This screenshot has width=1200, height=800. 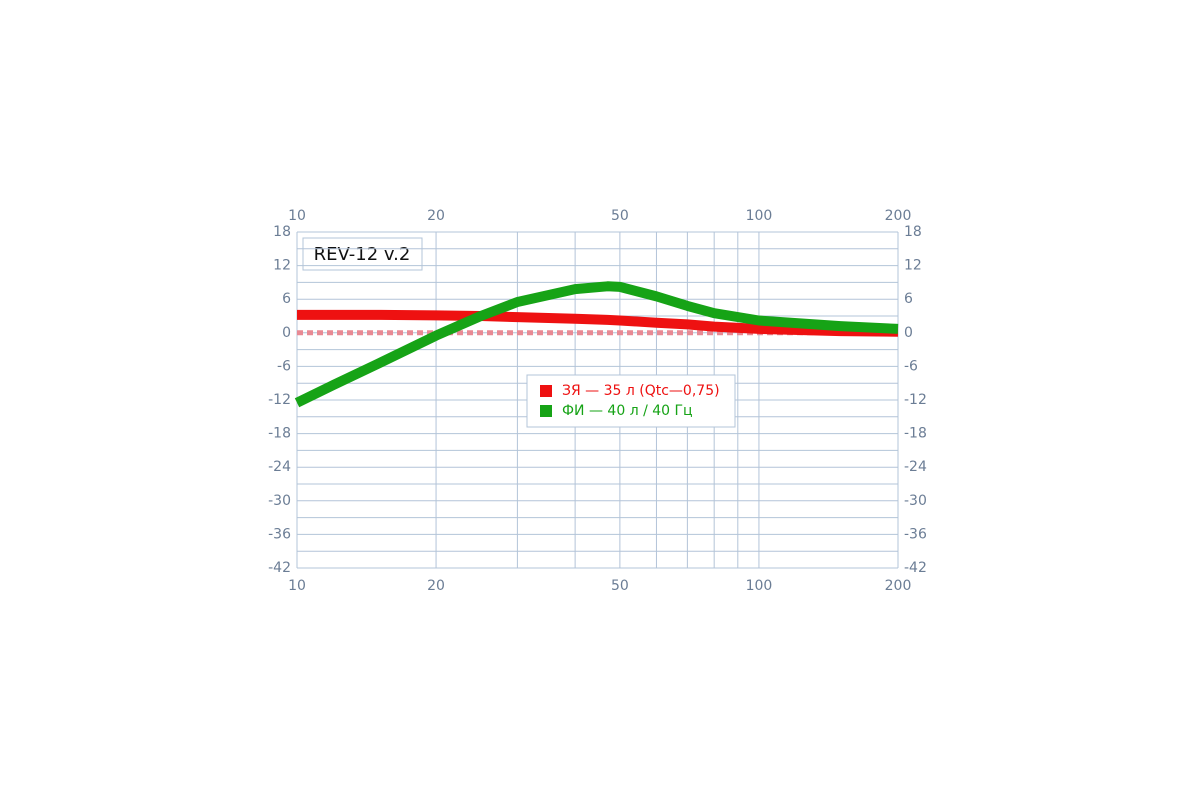 What do you see at coordinates (911, 366) in the screenshot?
I see `y2-tick-label: -6` at bounding box center [911, 366].